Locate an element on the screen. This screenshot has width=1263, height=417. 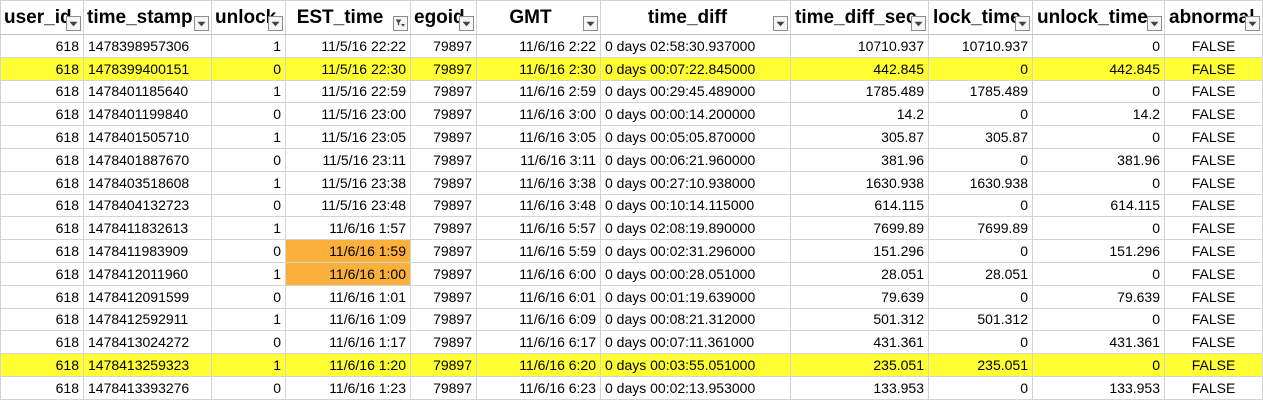
cell-gmt: 11/6/16 6:23 is located at coordinates (538, 387).